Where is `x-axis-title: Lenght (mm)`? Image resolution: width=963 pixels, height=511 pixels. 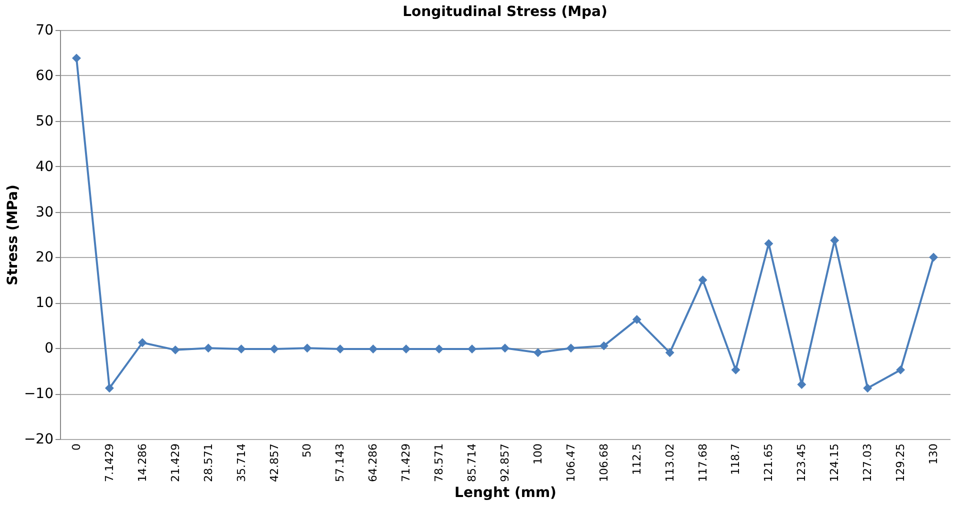
x-axis-title: Lenght (mm) is located at coordinates (505, 492).